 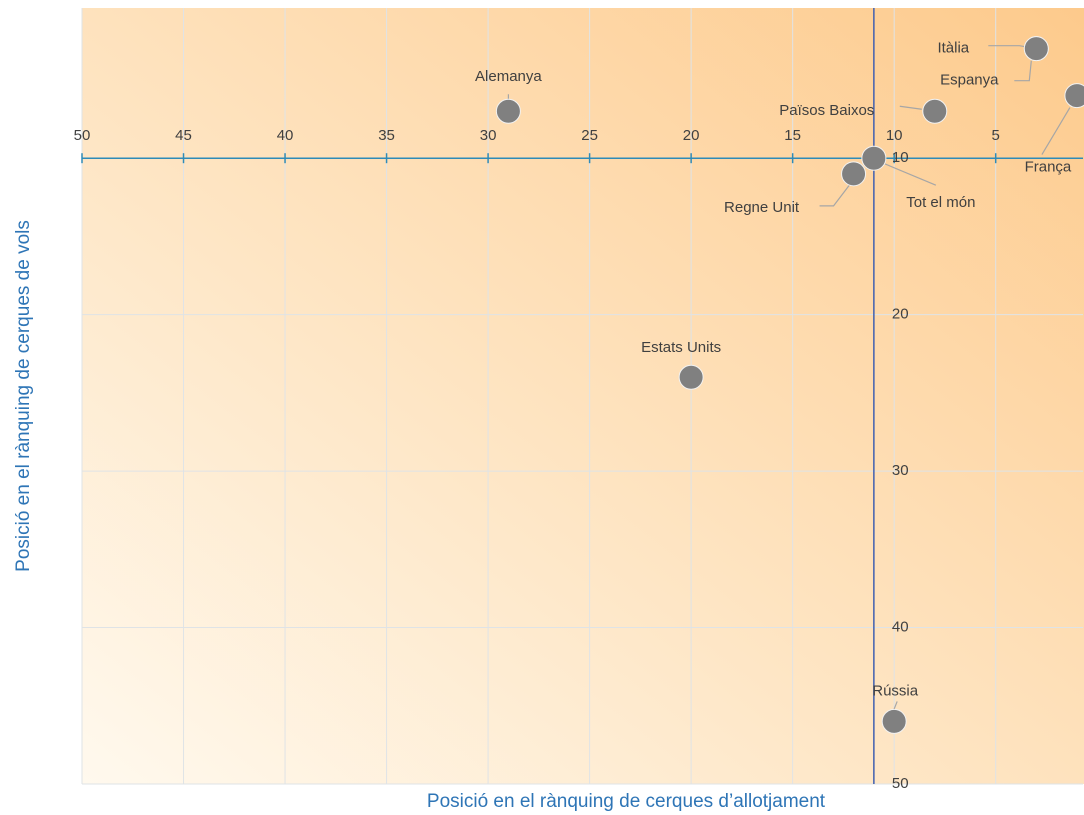 I want to click on point-label: Països Baixos, so click(x=826, y=110).